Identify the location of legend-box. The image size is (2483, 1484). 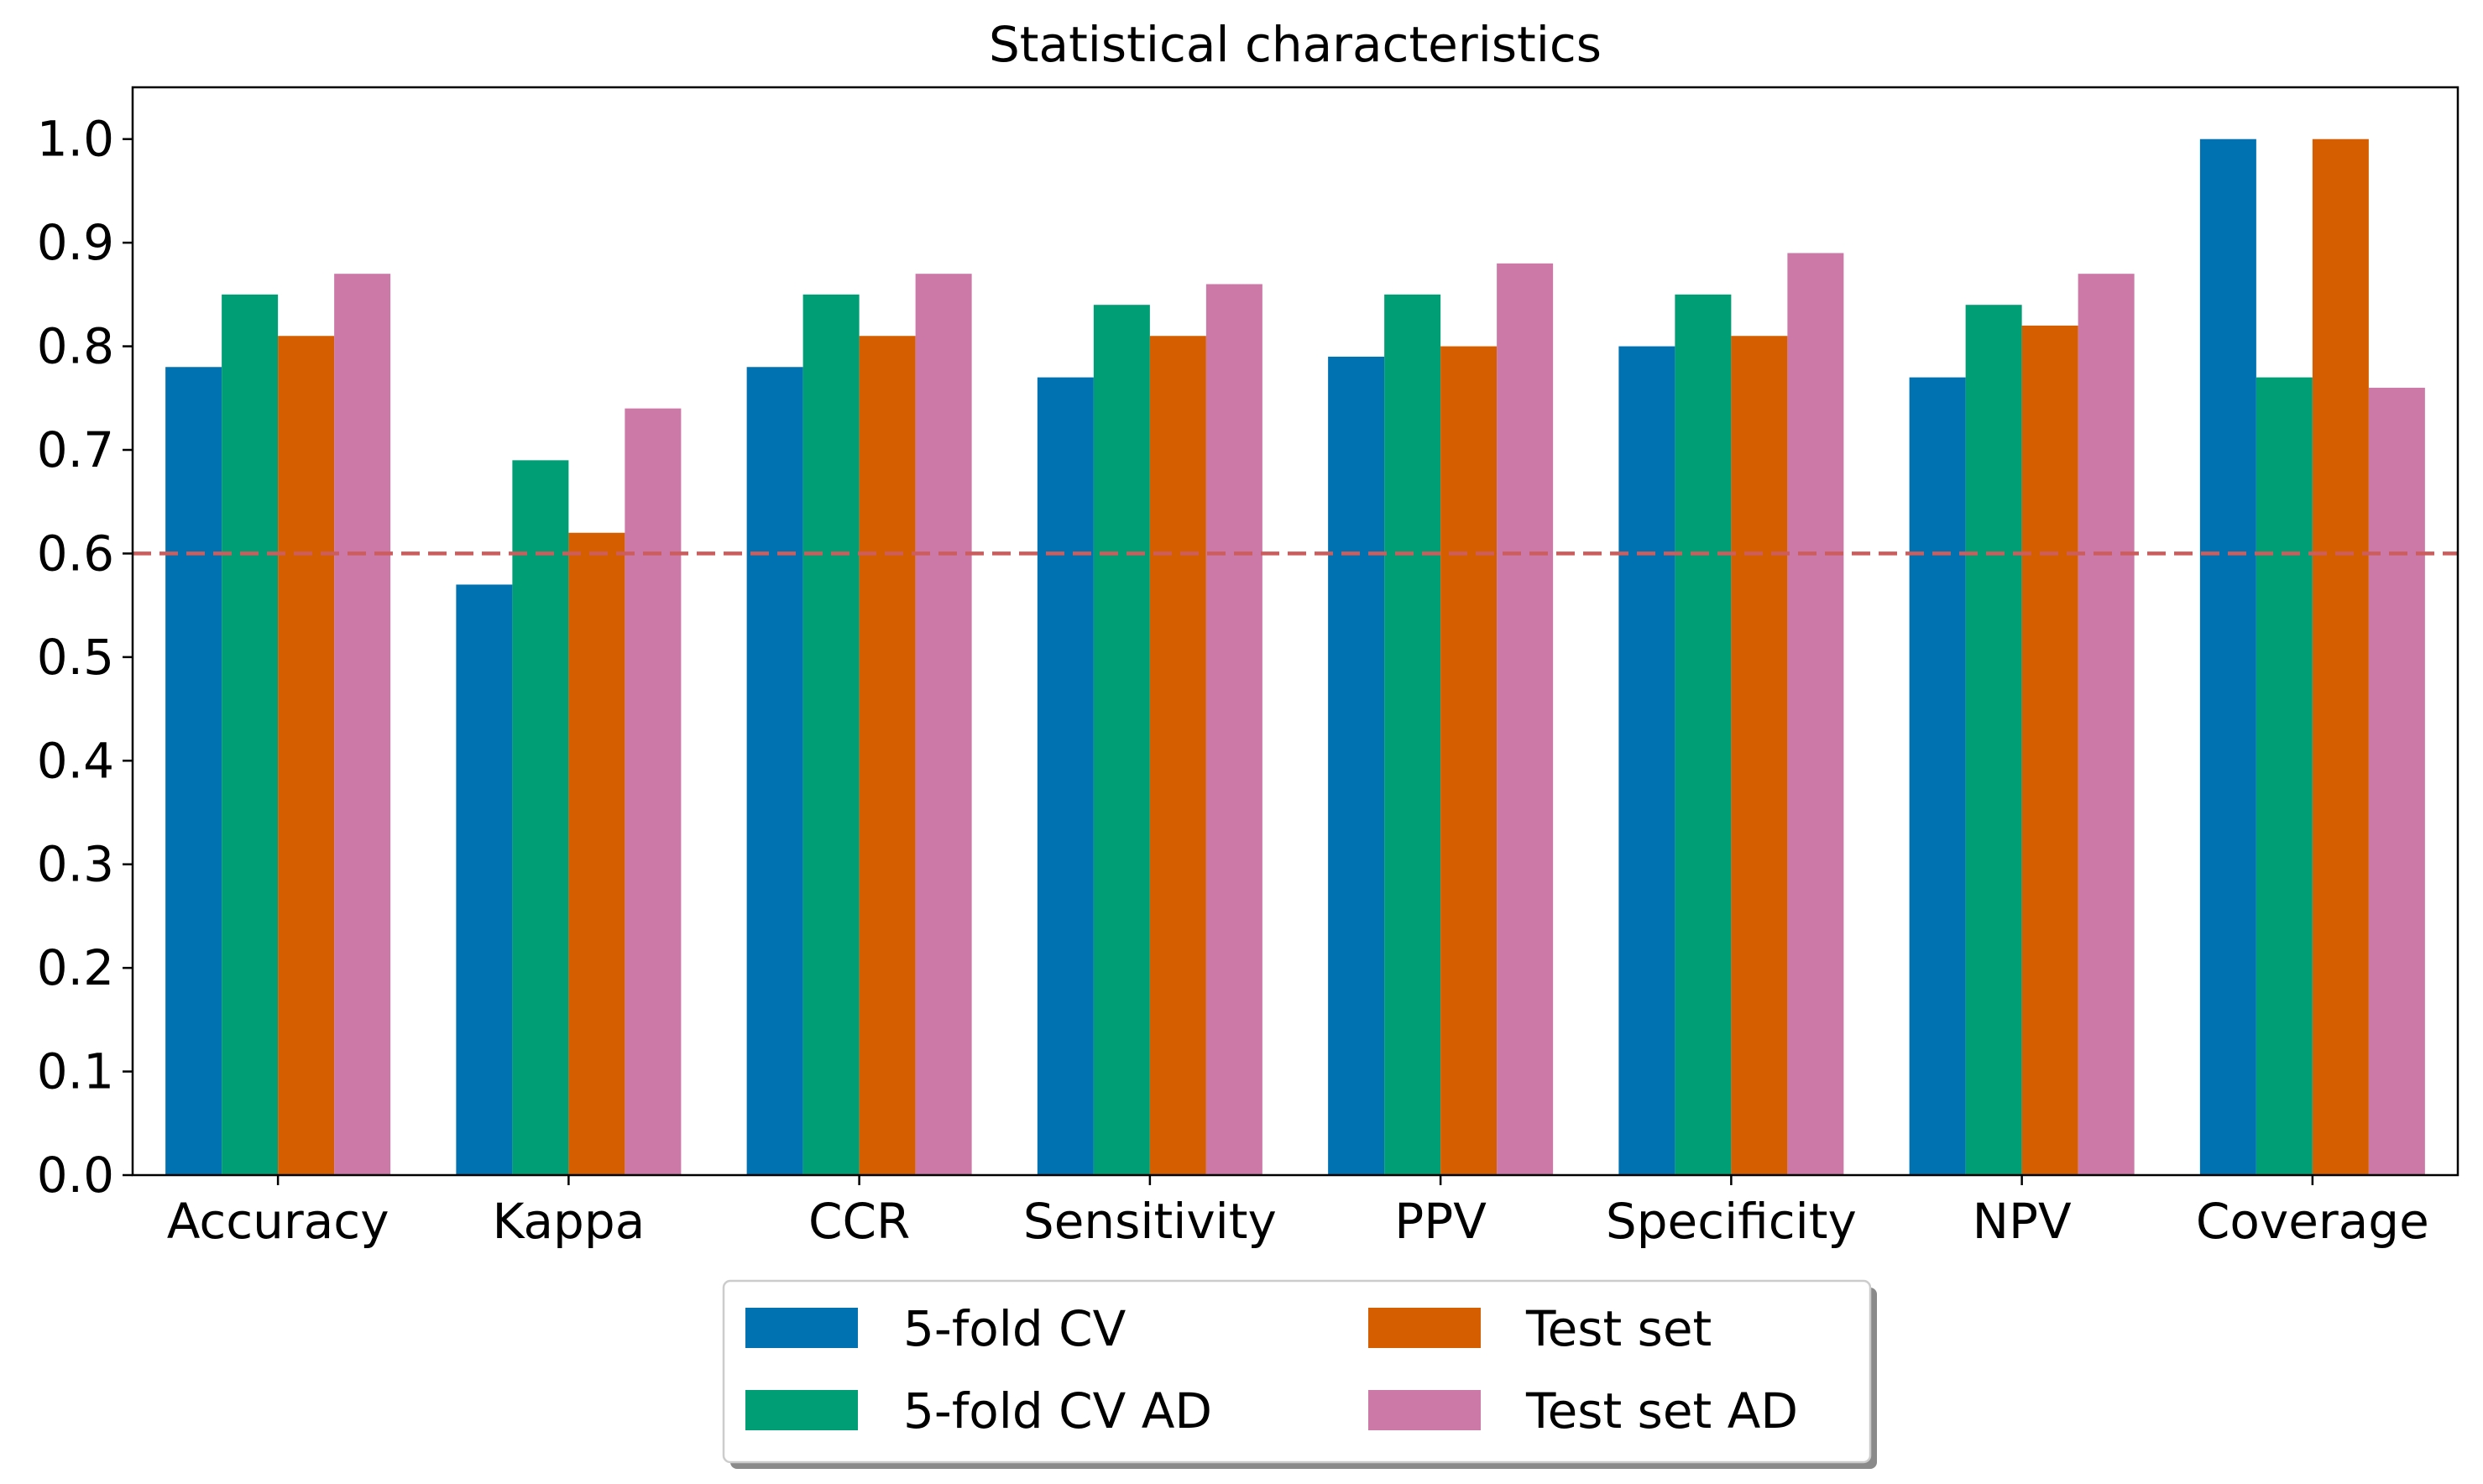
(1297, 1371).